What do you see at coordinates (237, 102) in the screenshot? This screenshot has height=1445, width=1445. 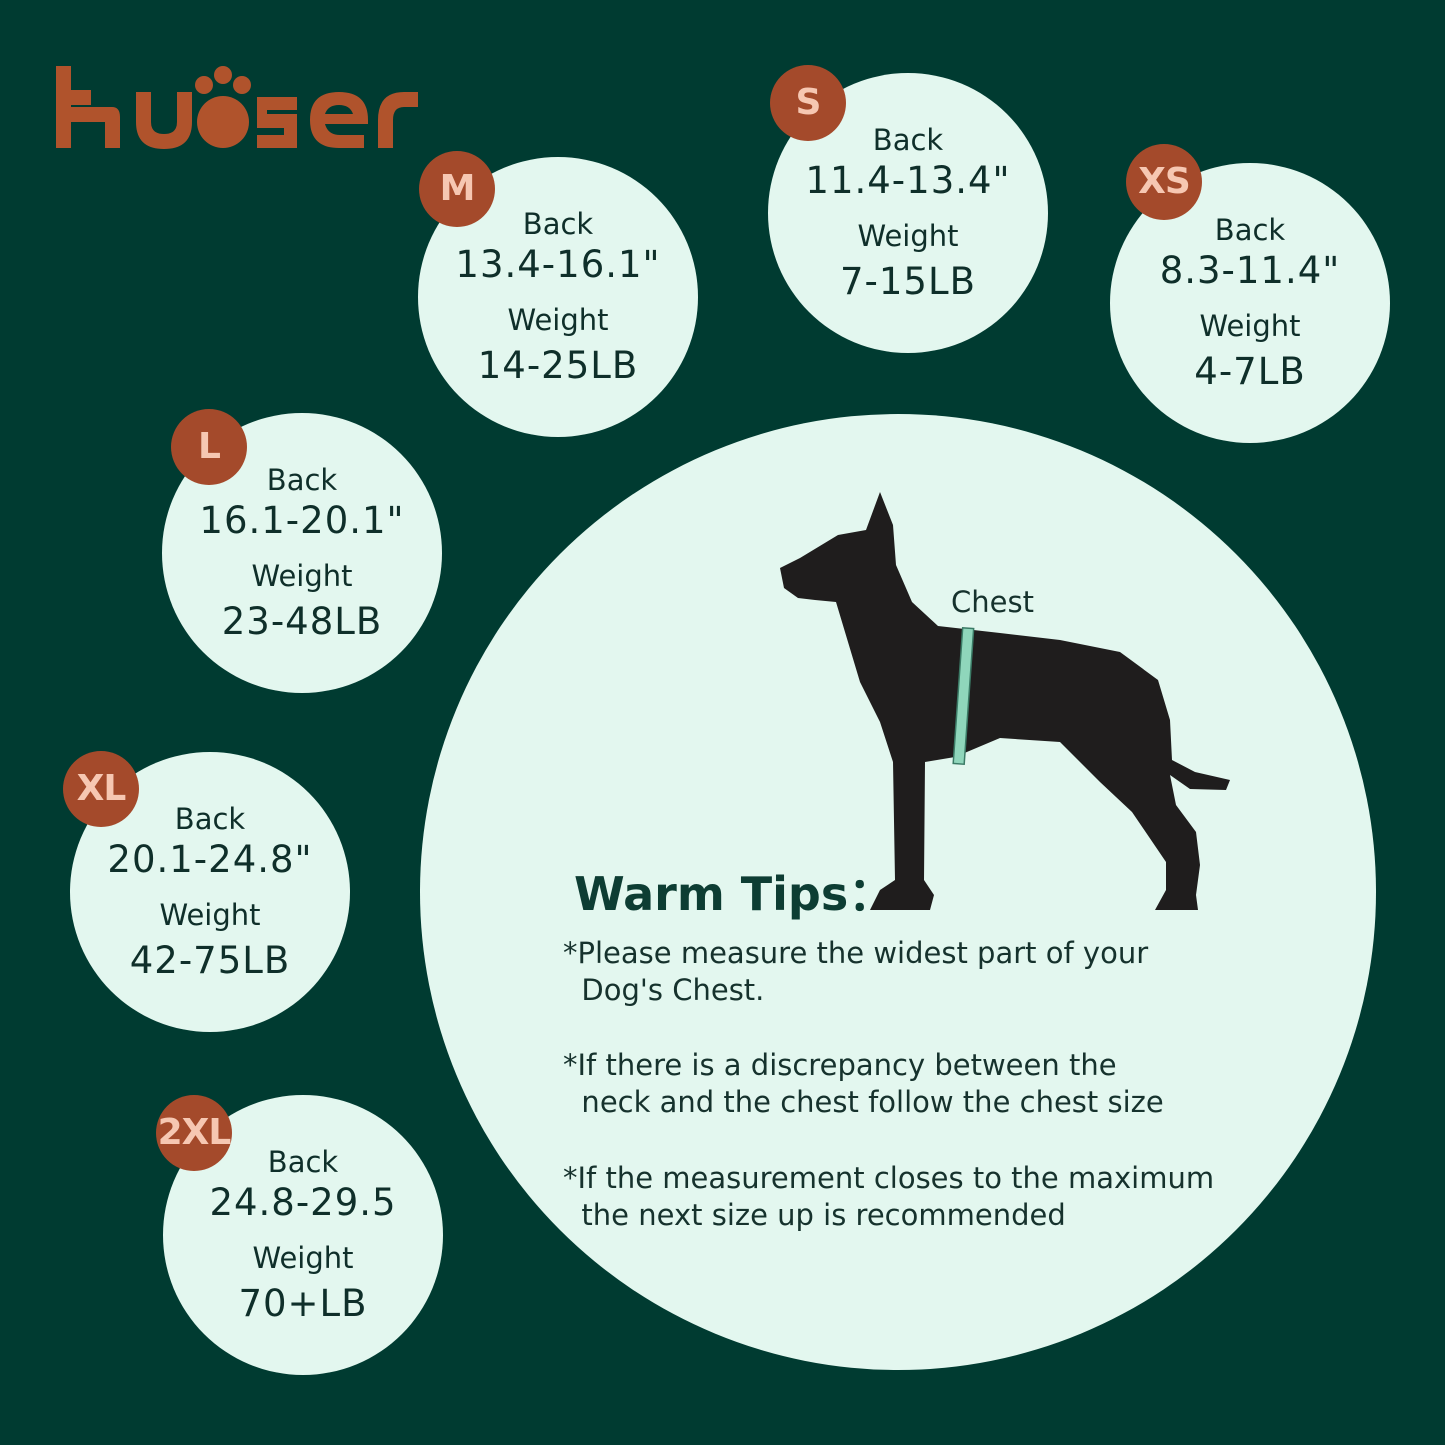 I see `brand-logo` at bounding box center [237, 102].